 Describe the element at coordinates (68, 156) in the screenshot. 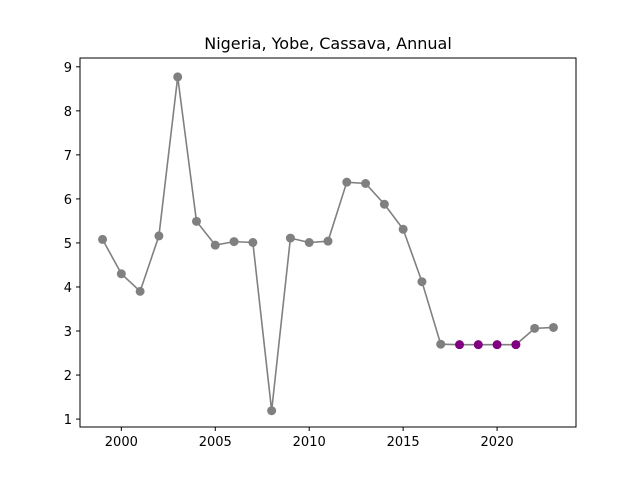

I see `y-tick-label: 7` at that location.